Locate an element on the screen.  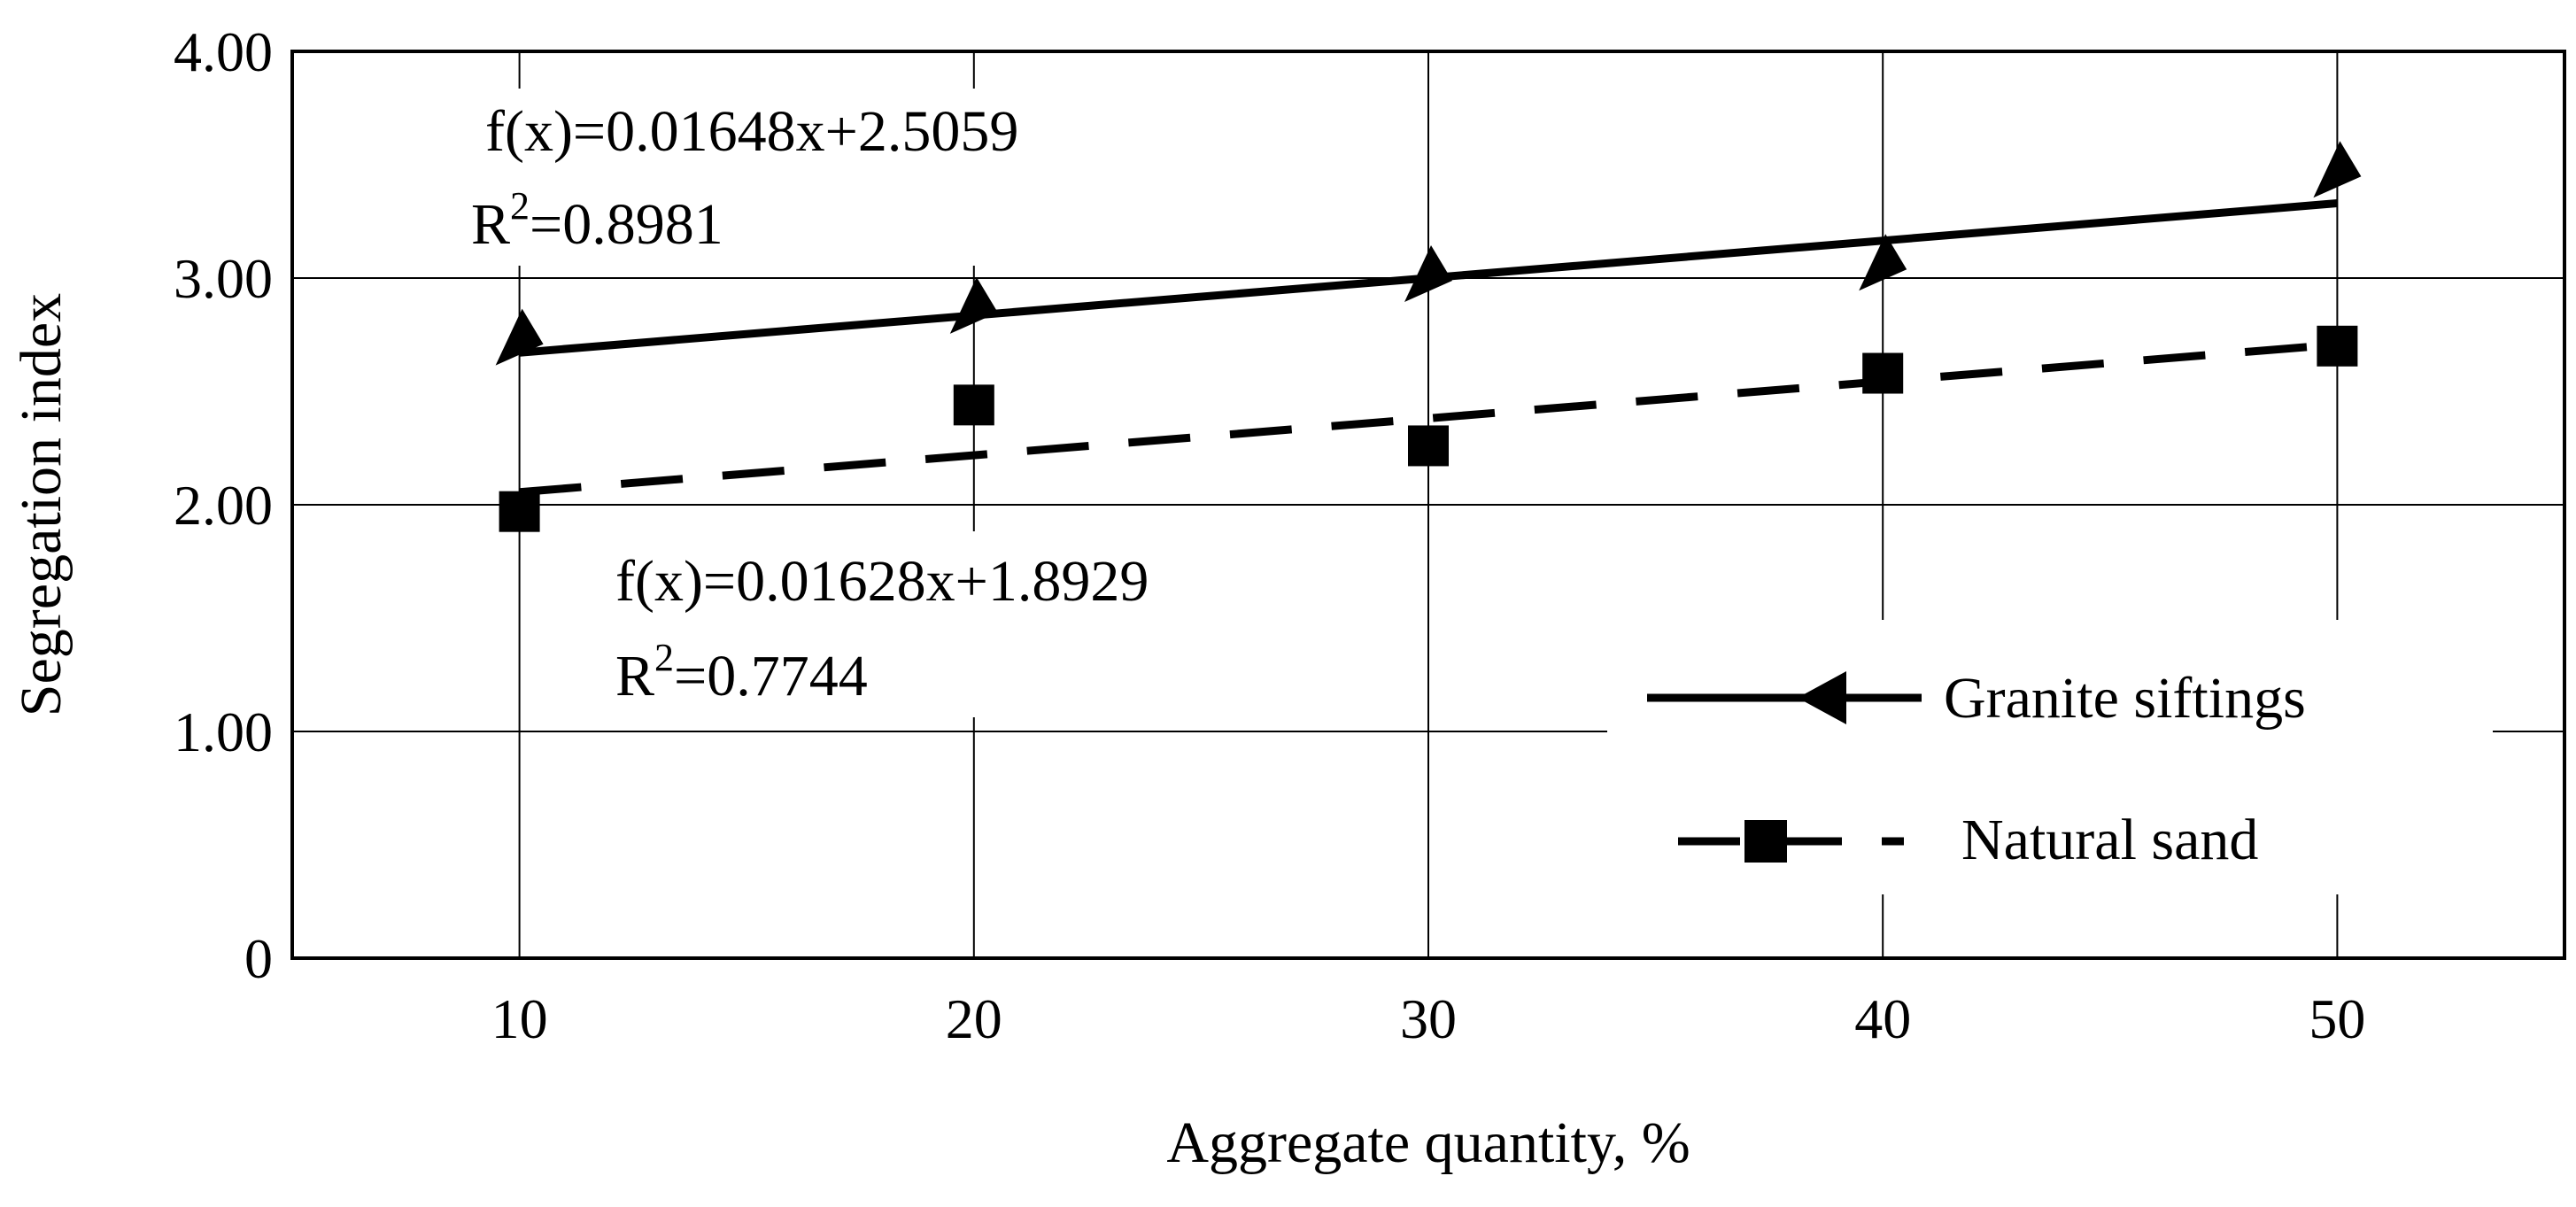
x-tick-label: 50 is located at coordinates (2337, 1018).